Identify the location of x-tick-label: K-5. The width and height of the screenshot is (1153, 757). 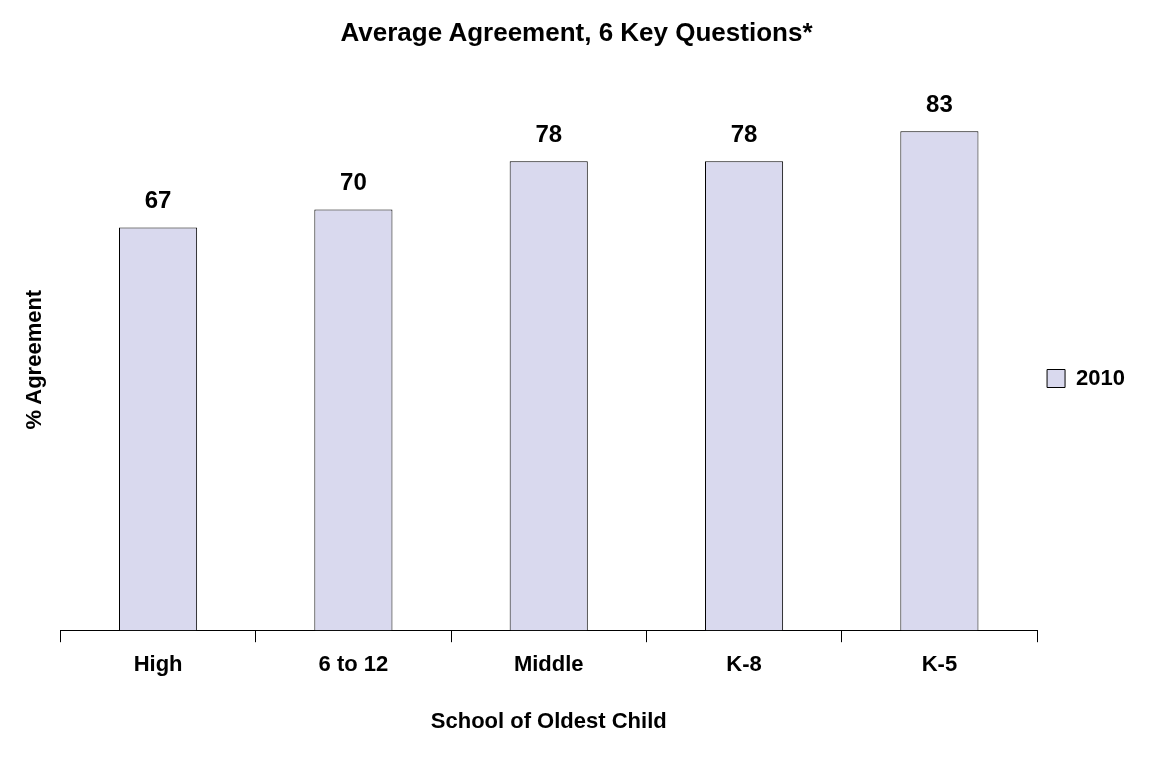
(939, 664).